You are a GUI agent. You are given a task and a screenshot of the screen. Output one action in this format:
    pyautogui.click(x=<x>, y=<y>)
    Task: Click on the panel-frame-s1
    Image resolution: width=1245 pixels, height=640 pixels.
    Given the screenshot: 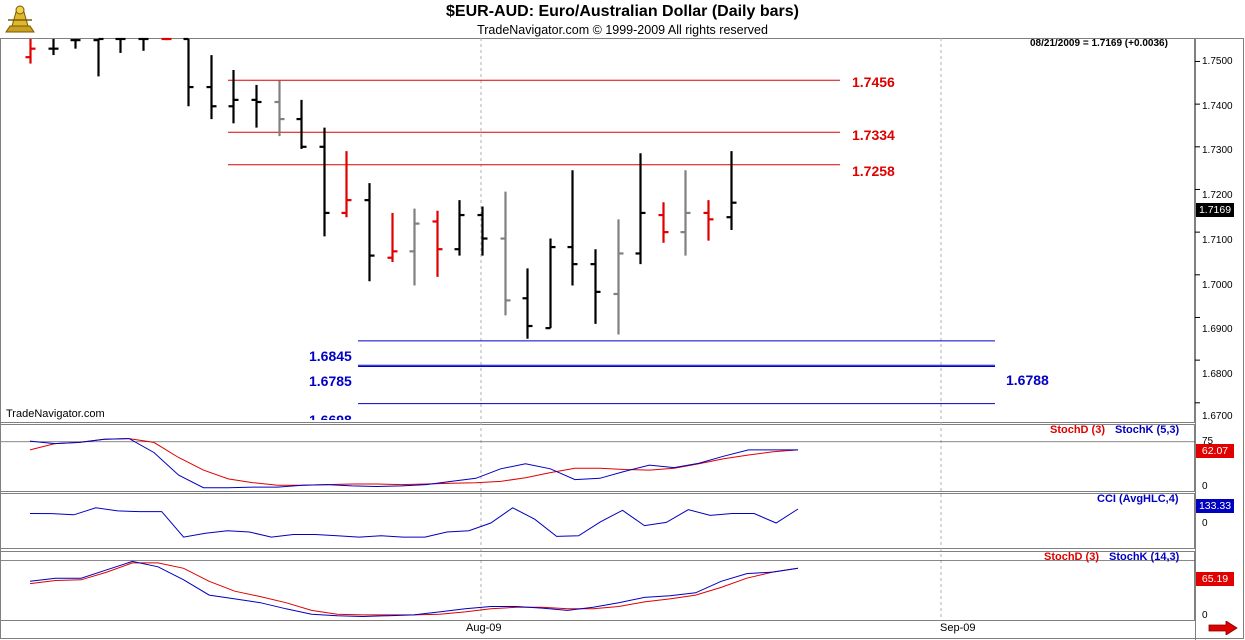 What is the action you would take?
    pyautogui.click(x=597, y=458)
    